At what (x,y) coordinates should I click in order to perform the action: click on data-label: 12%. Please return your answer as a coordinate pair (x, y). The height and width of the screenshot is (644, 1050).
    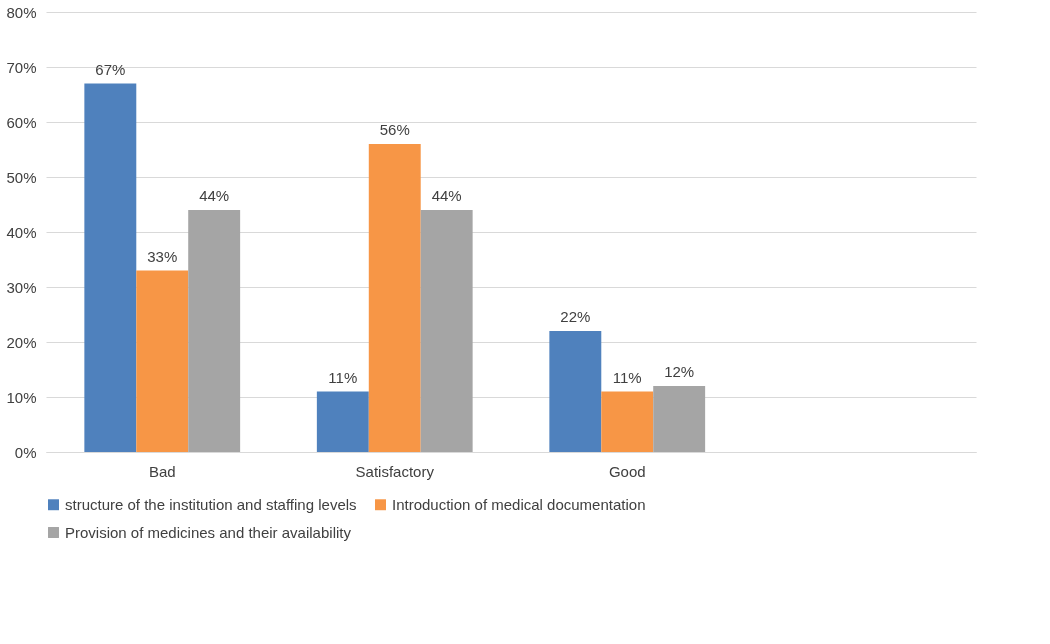
    Looking at the image, I should click on (679, 371).